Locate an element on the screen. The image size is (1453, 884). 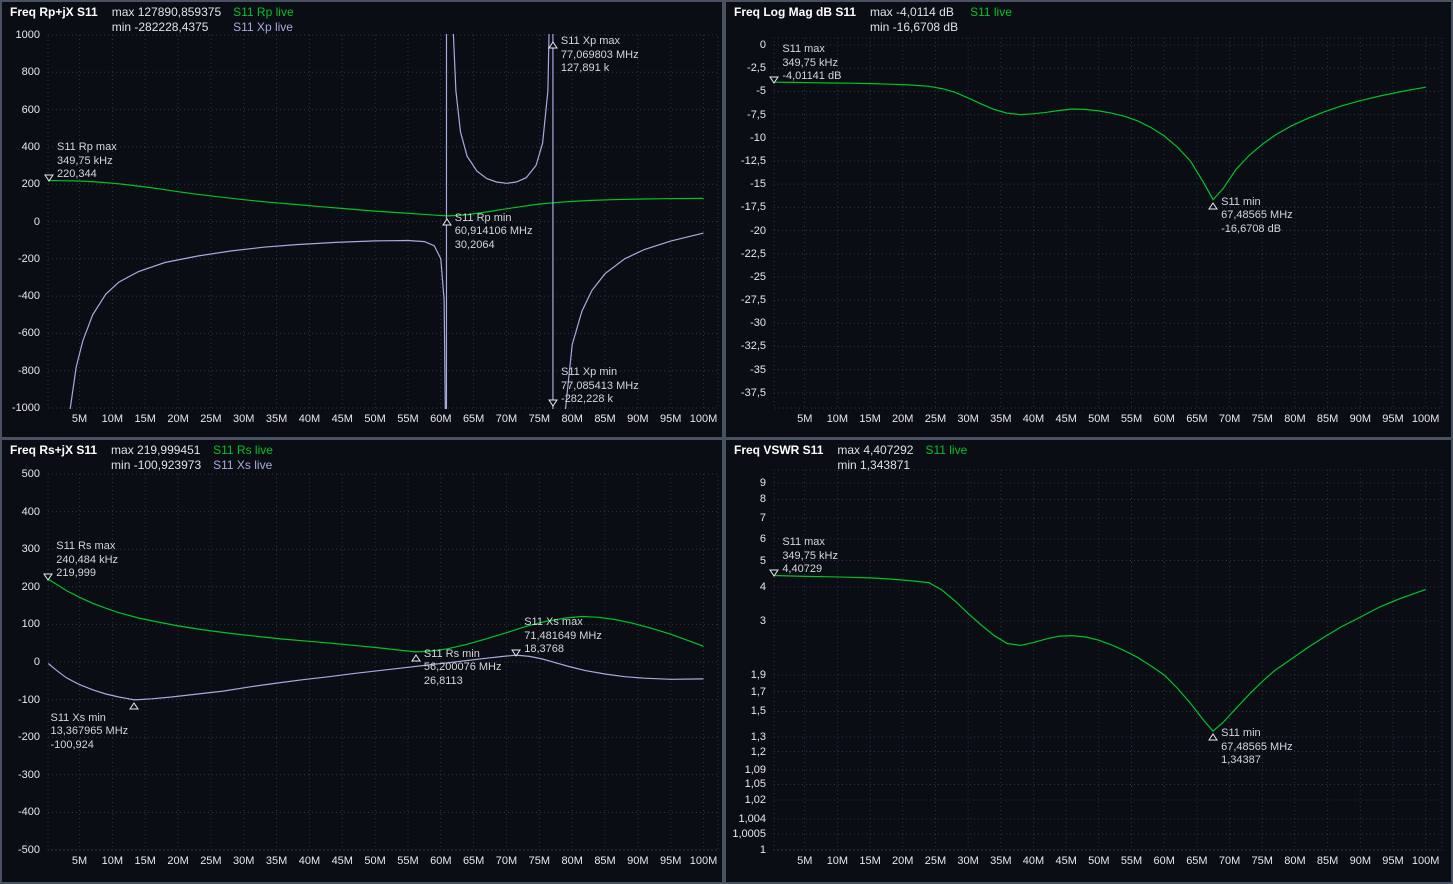
y-axis-label: 200 is located at coordinates (30, 586).